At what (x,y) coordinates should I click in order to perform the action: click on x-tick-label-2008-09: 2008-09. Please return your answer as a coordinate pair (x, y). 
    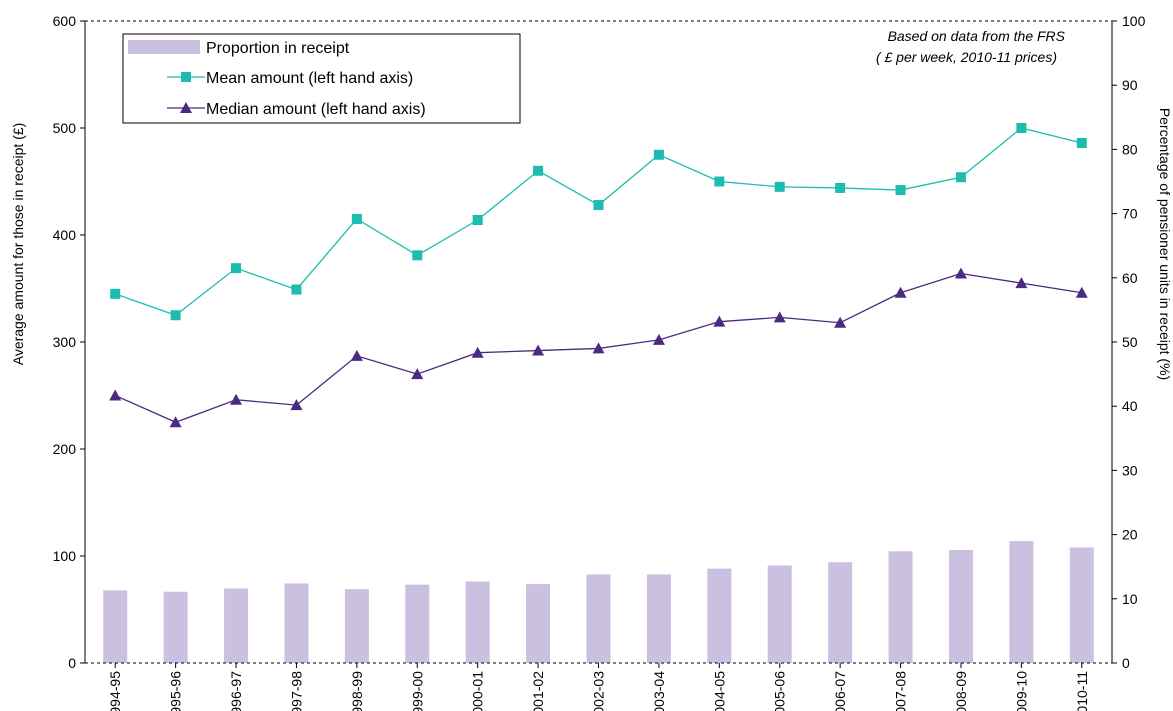
    Looking at the image, I should click on (961, 691).